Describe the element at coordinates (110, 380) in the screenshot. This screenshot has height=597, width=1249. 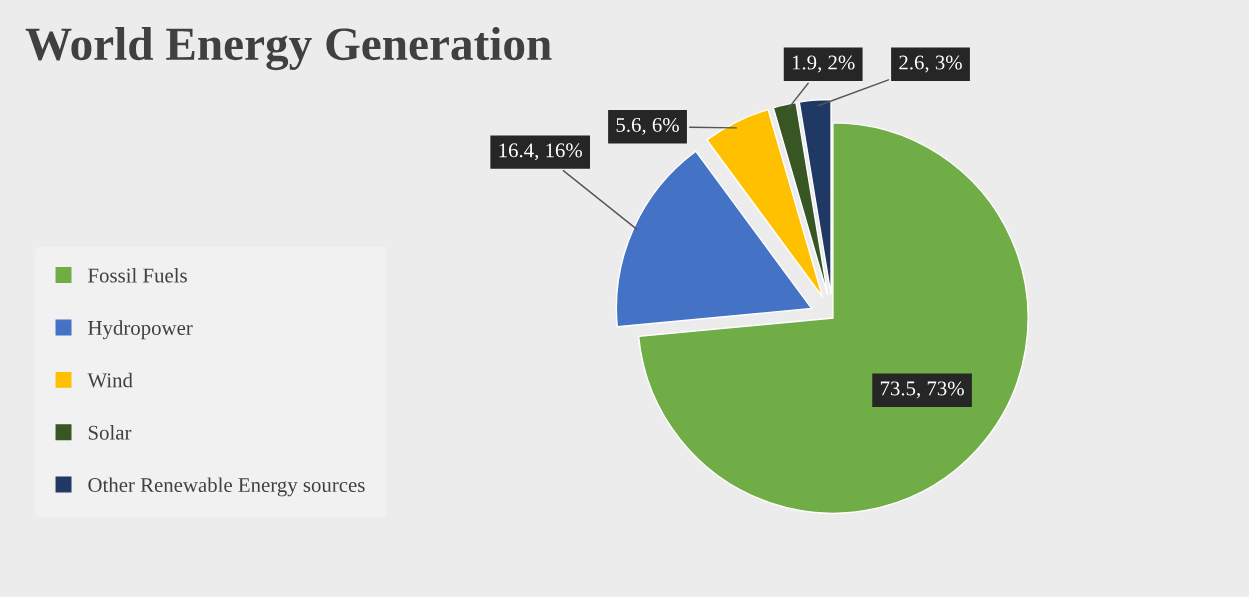
I see `legend-label: Wind` at that location.